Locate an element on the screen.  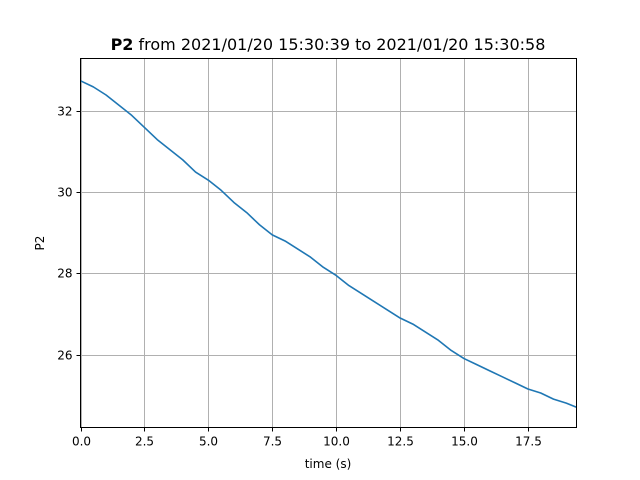
x-axis-label: time (s) is located at coordinates (328, 464).